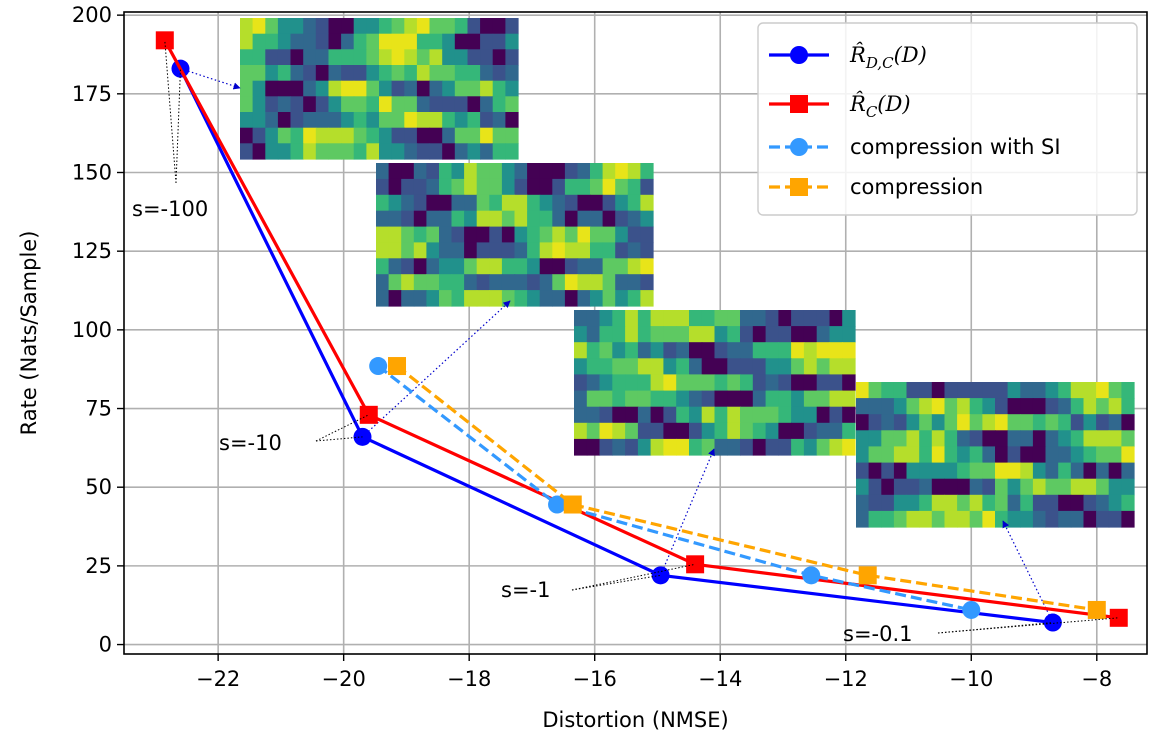 This screenshot has width=1159, height=739. I want to click on annotation-2: s=-1, so click(598, 582).